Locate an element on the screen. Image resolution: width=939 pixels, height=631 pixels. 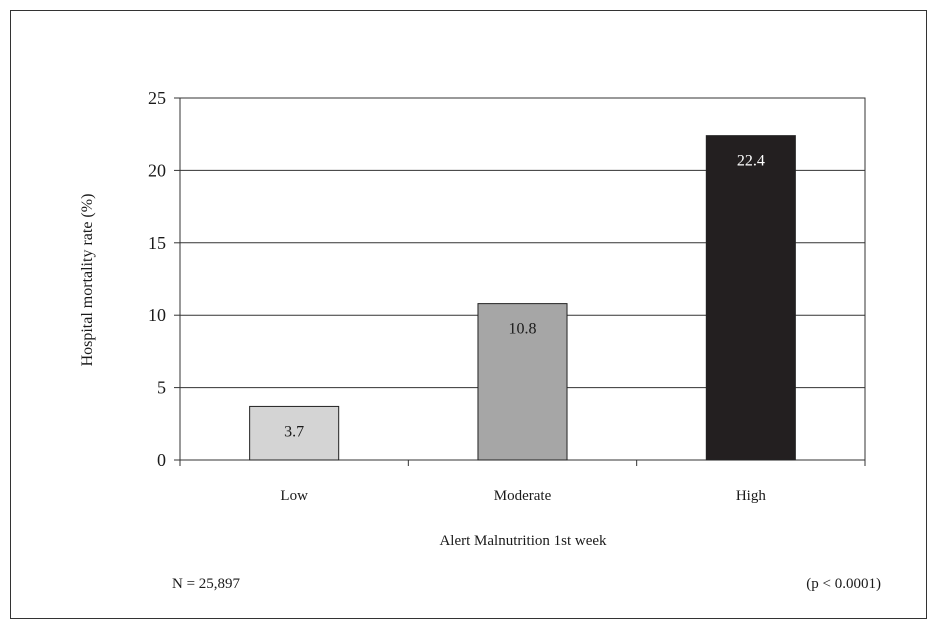
sample-size-note: N = 25,897 is located at coordinates (206, 584).